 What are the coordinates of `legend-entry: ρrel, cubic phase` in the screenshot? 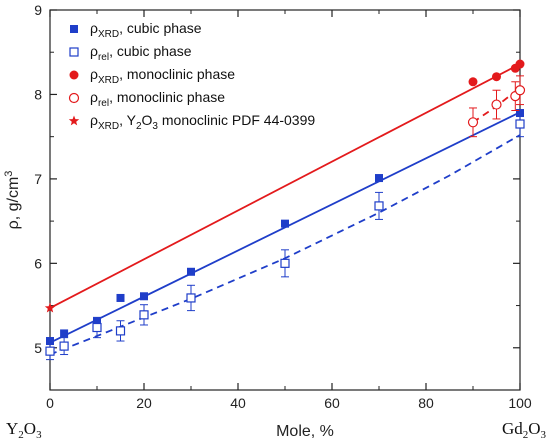 It's located at (141, 53).